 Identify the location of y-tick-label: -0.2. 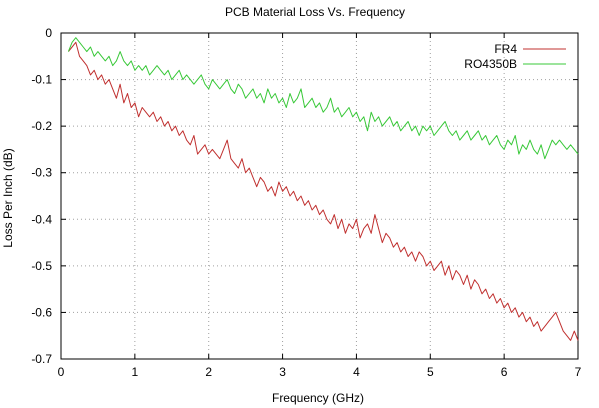
(41, 126).